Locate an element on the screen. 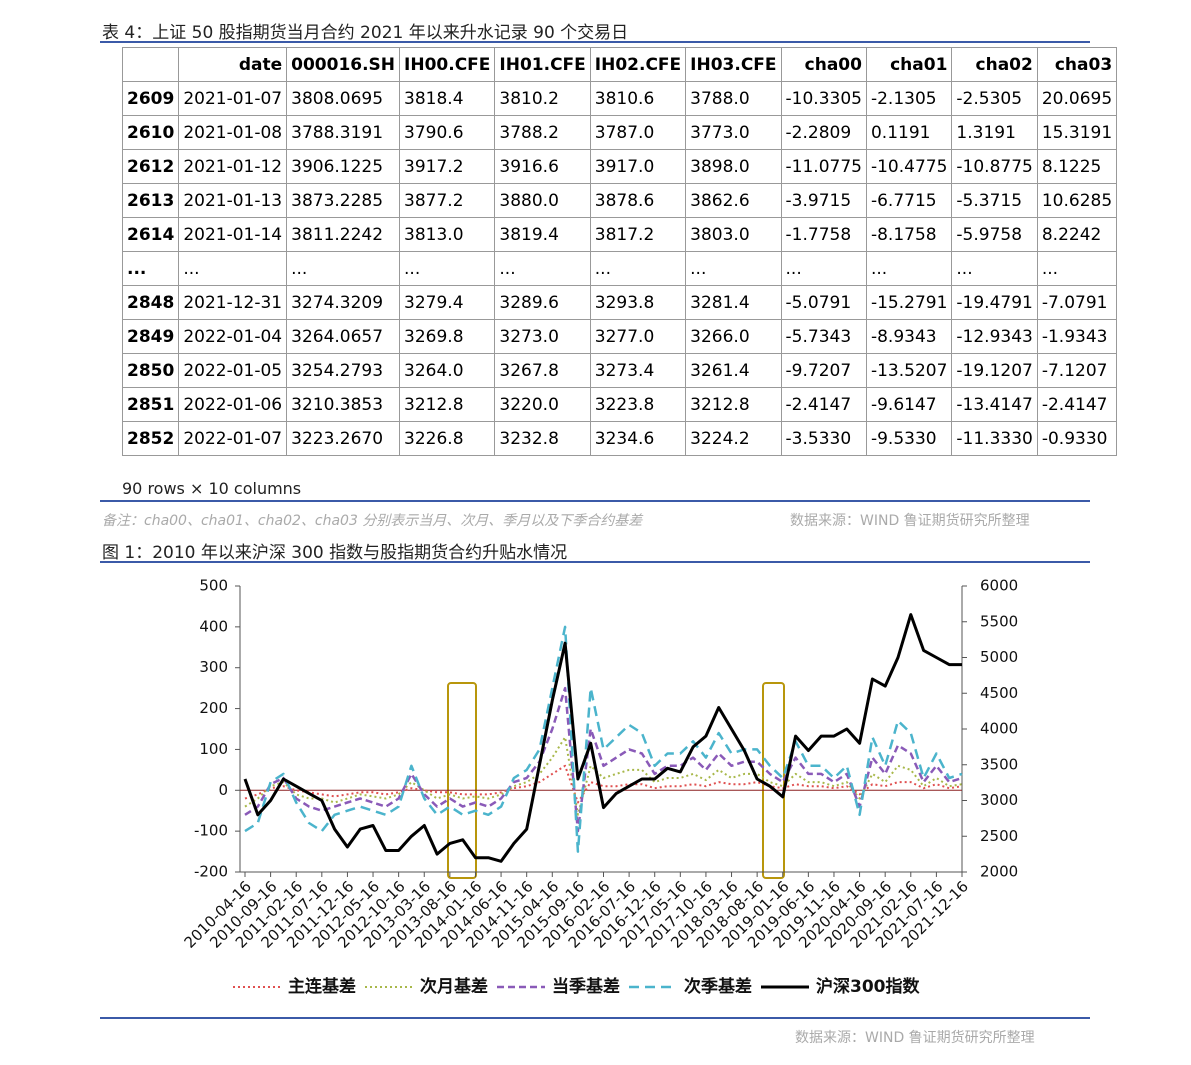 The image size is (1191, 1065). table-cell: -10.3305 is located at coordinates (823, 98).